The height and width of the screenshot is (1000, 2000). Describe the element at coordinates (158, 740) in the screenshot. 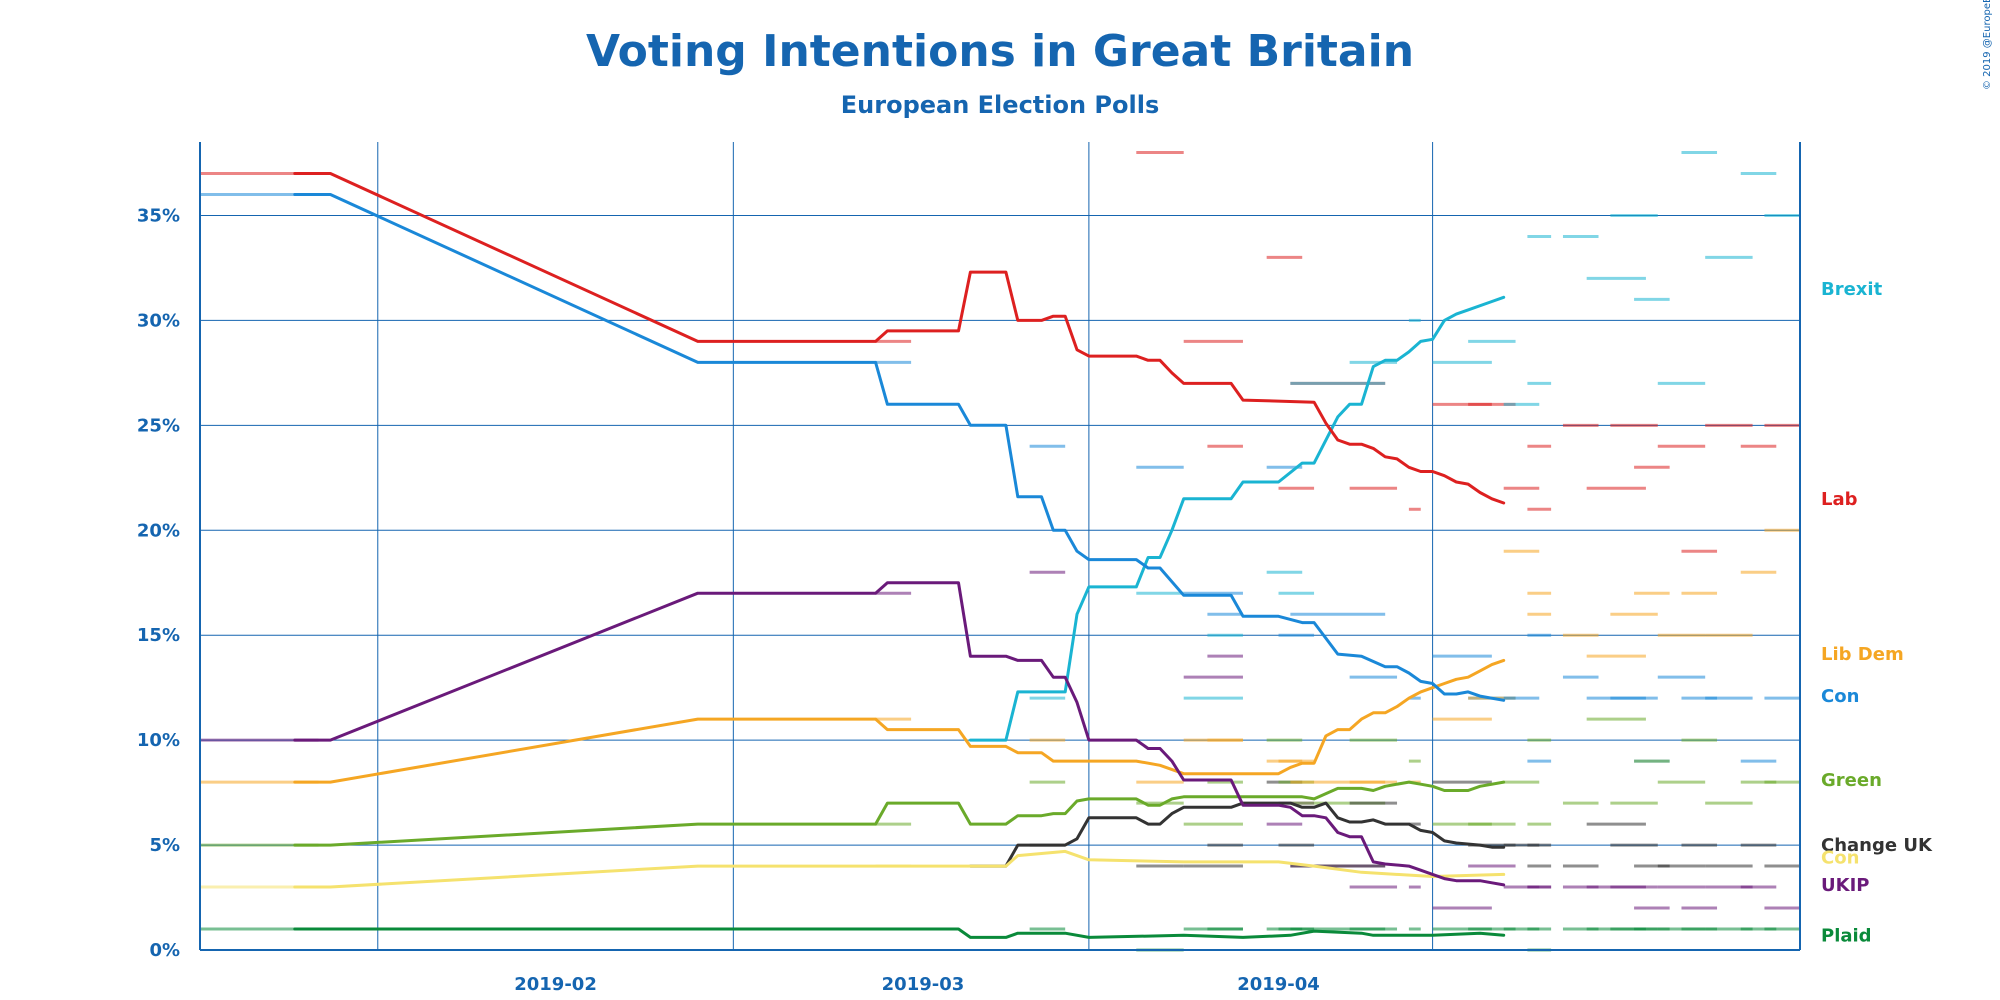

I see `y-tick-label-10: 10%` at that location.